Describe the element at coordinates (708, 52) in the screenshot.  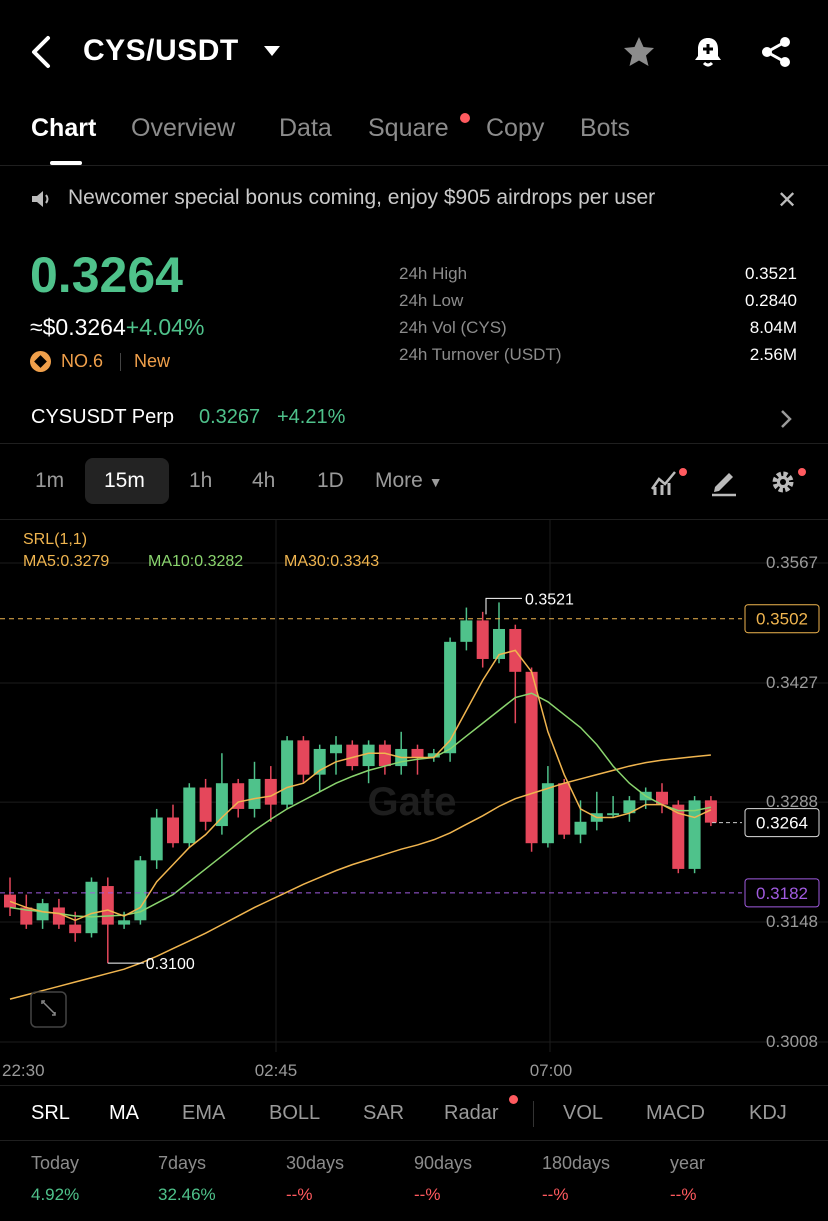
I see `bell-plus-icon` at that location.